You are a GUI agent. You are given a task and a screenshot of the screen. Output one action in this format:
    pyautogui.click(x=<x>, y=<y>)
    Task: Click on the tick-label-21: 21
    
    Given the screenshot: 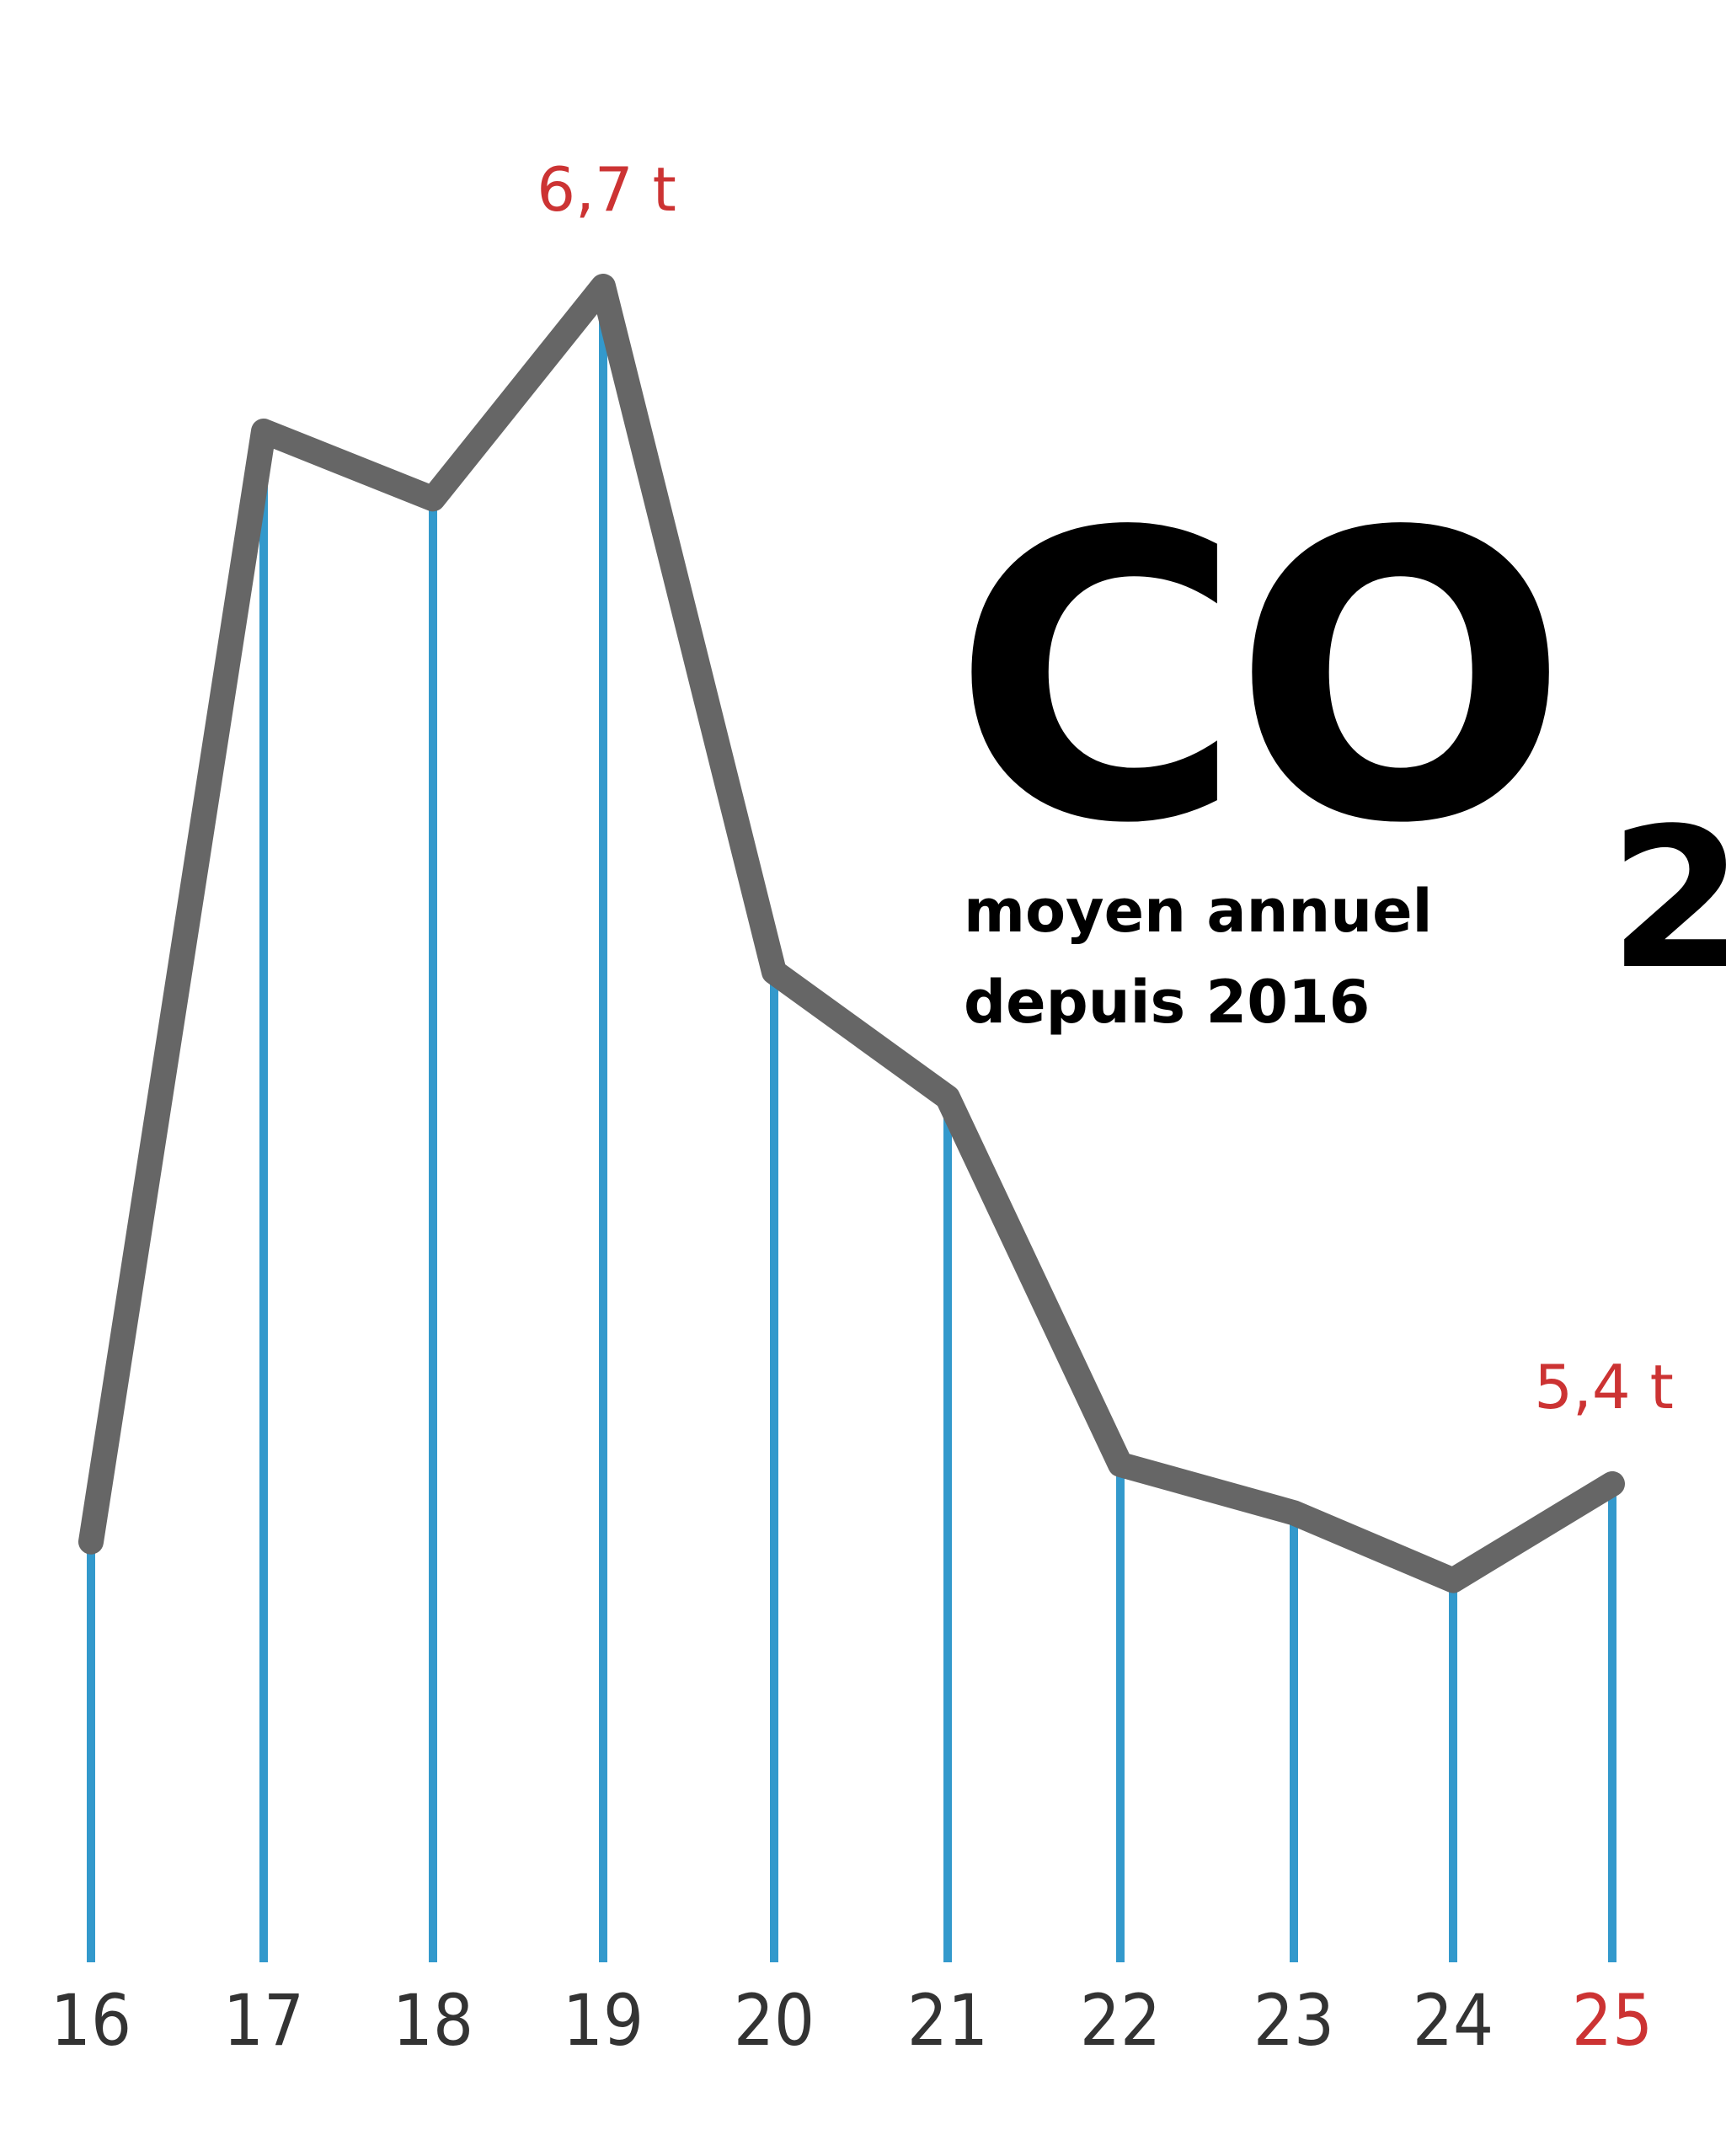 What is the action you would take?
    pyautogui.click(x=947, y=2021)
    